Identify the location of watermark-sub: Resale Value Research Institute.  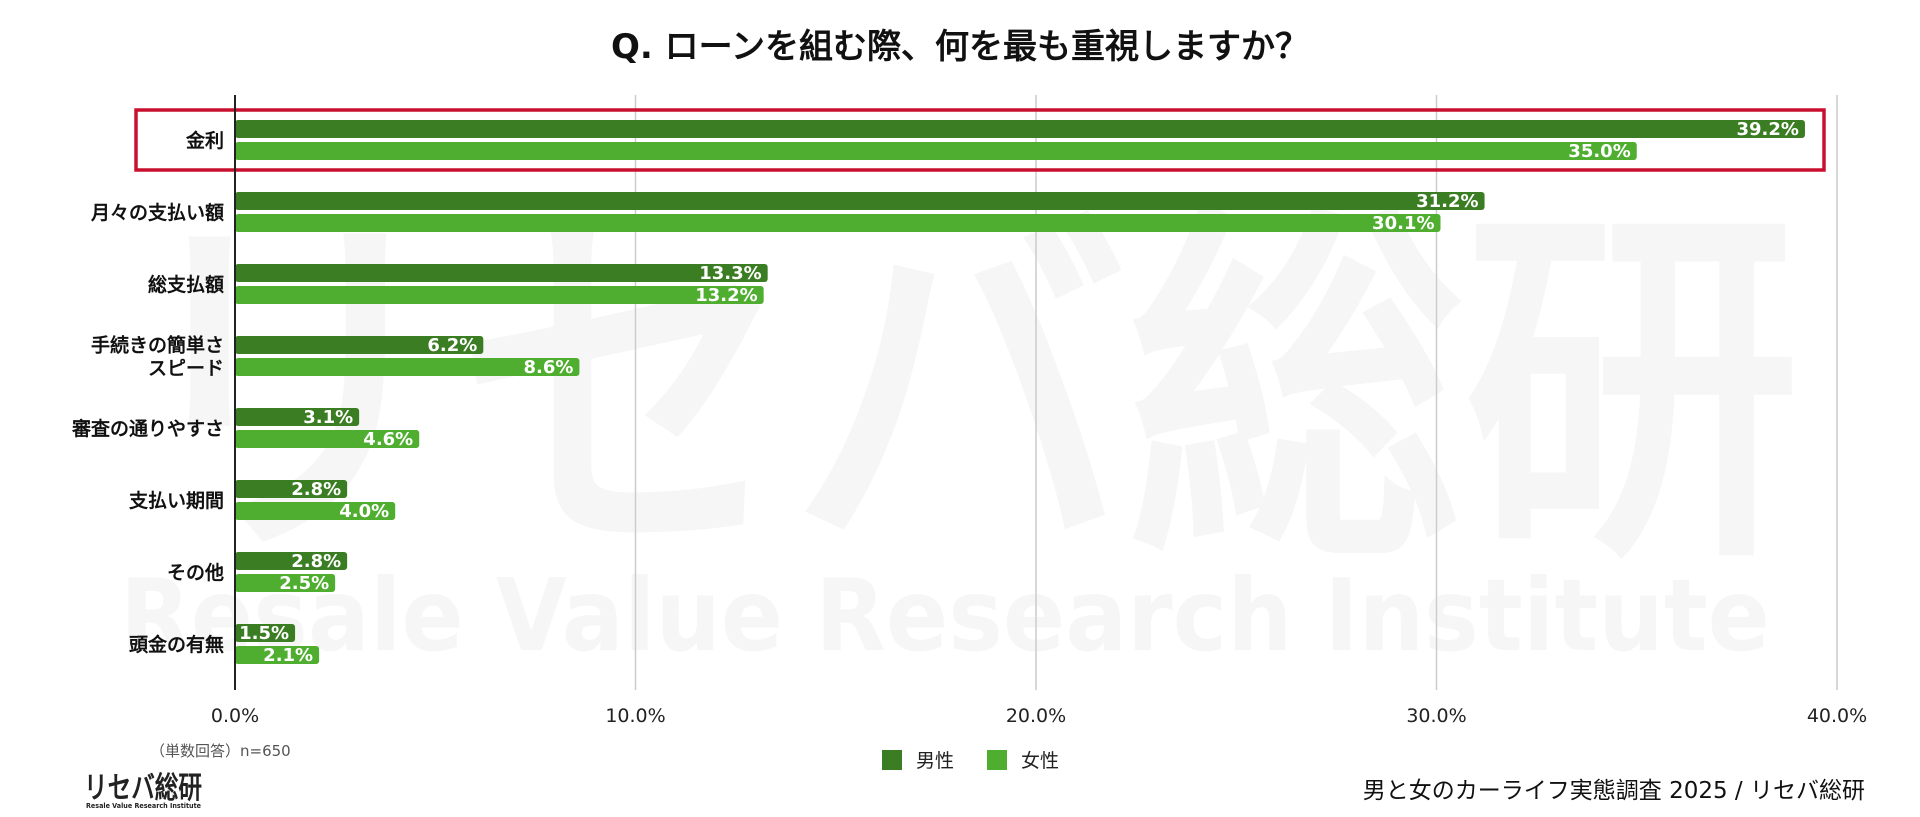
(945, 615).